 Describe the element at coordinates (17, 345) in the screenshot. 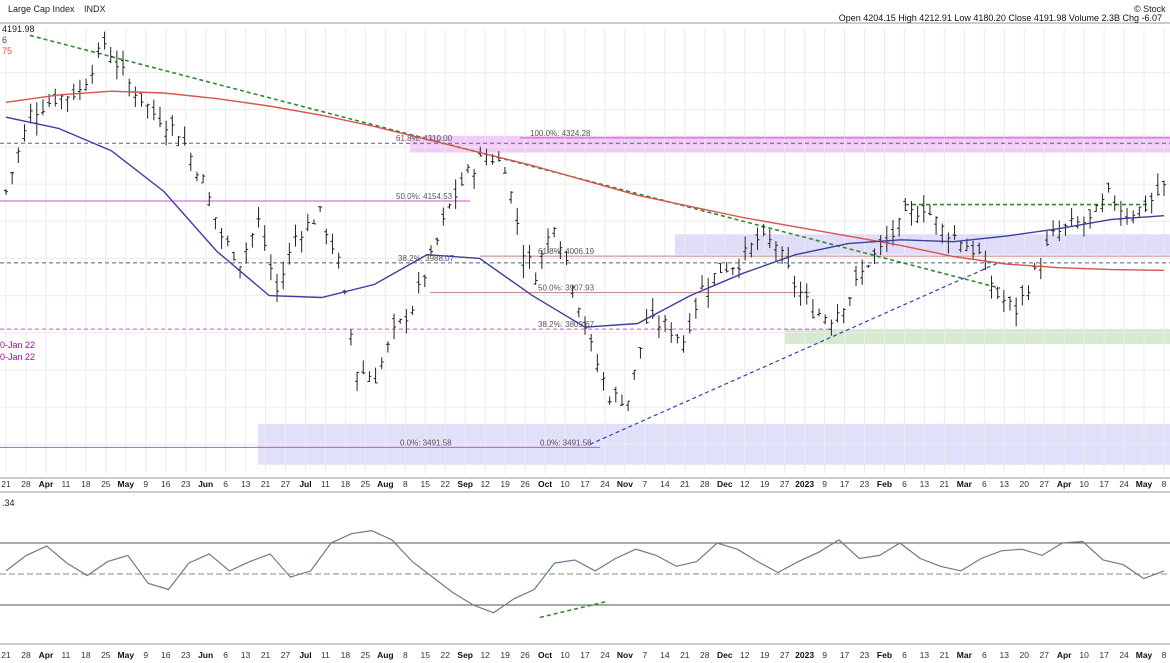

I see `anchor-label-1: 0-Jan 22` at that location.